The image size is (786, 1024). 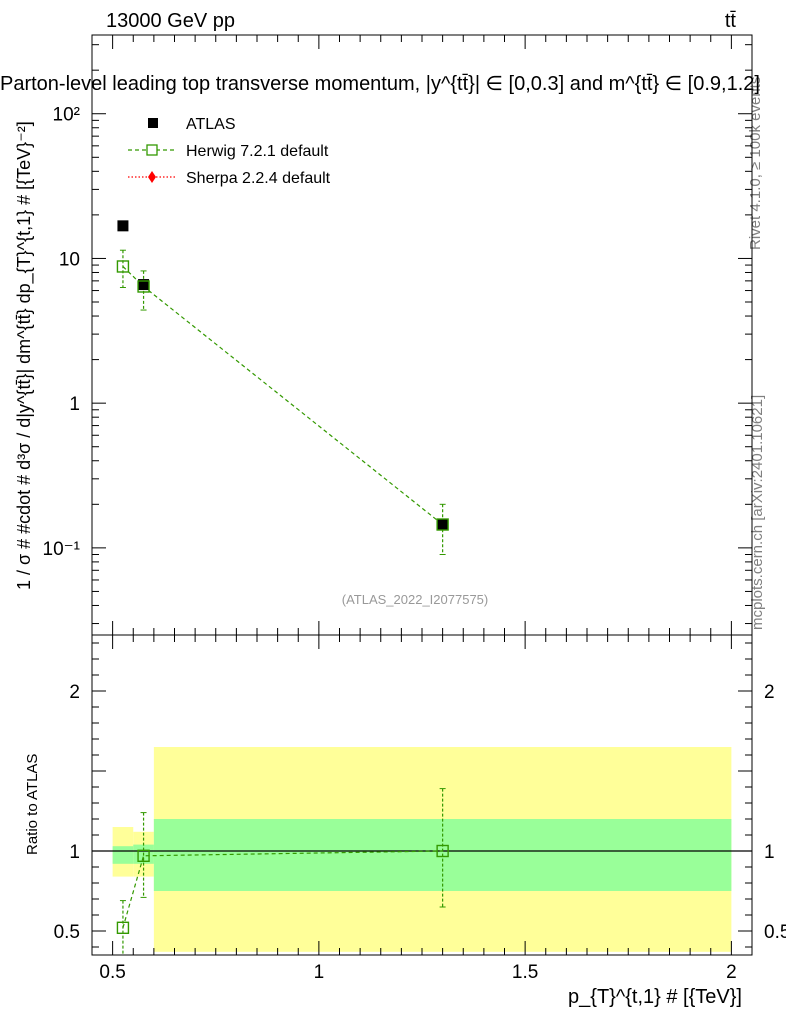 What do you see at coordinates (74, 404) in the screenshot?
I see `main-y-tick-label: 1` at bounding box center [74, 404].